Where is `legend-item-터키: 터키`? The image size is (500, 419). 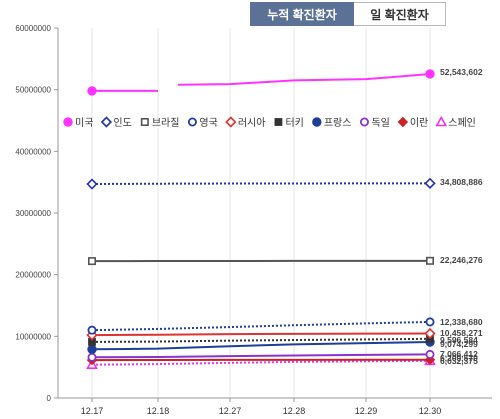 legend-item-터키: 터키 is located at coordinates (289, 123).